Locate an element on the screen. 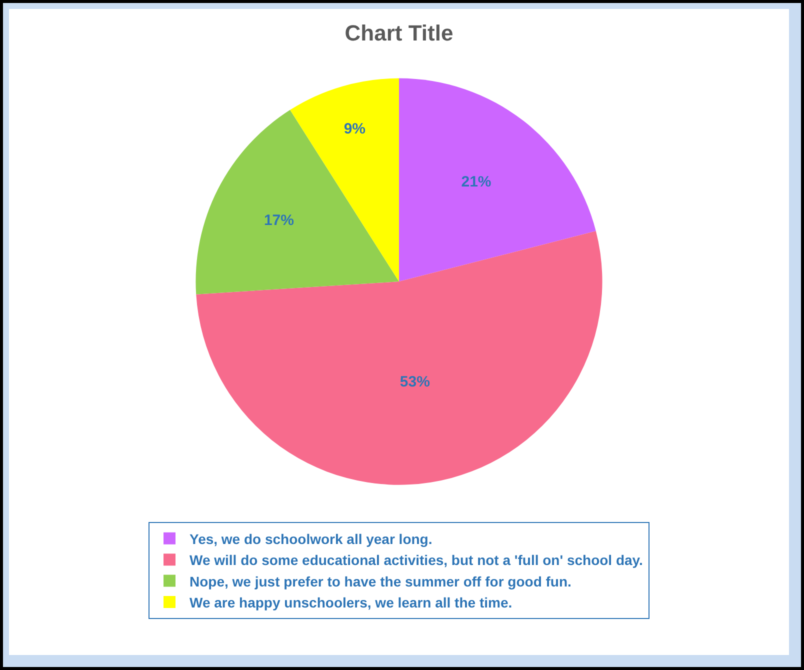  data-label: 17% is located at coordinates (279, 220).